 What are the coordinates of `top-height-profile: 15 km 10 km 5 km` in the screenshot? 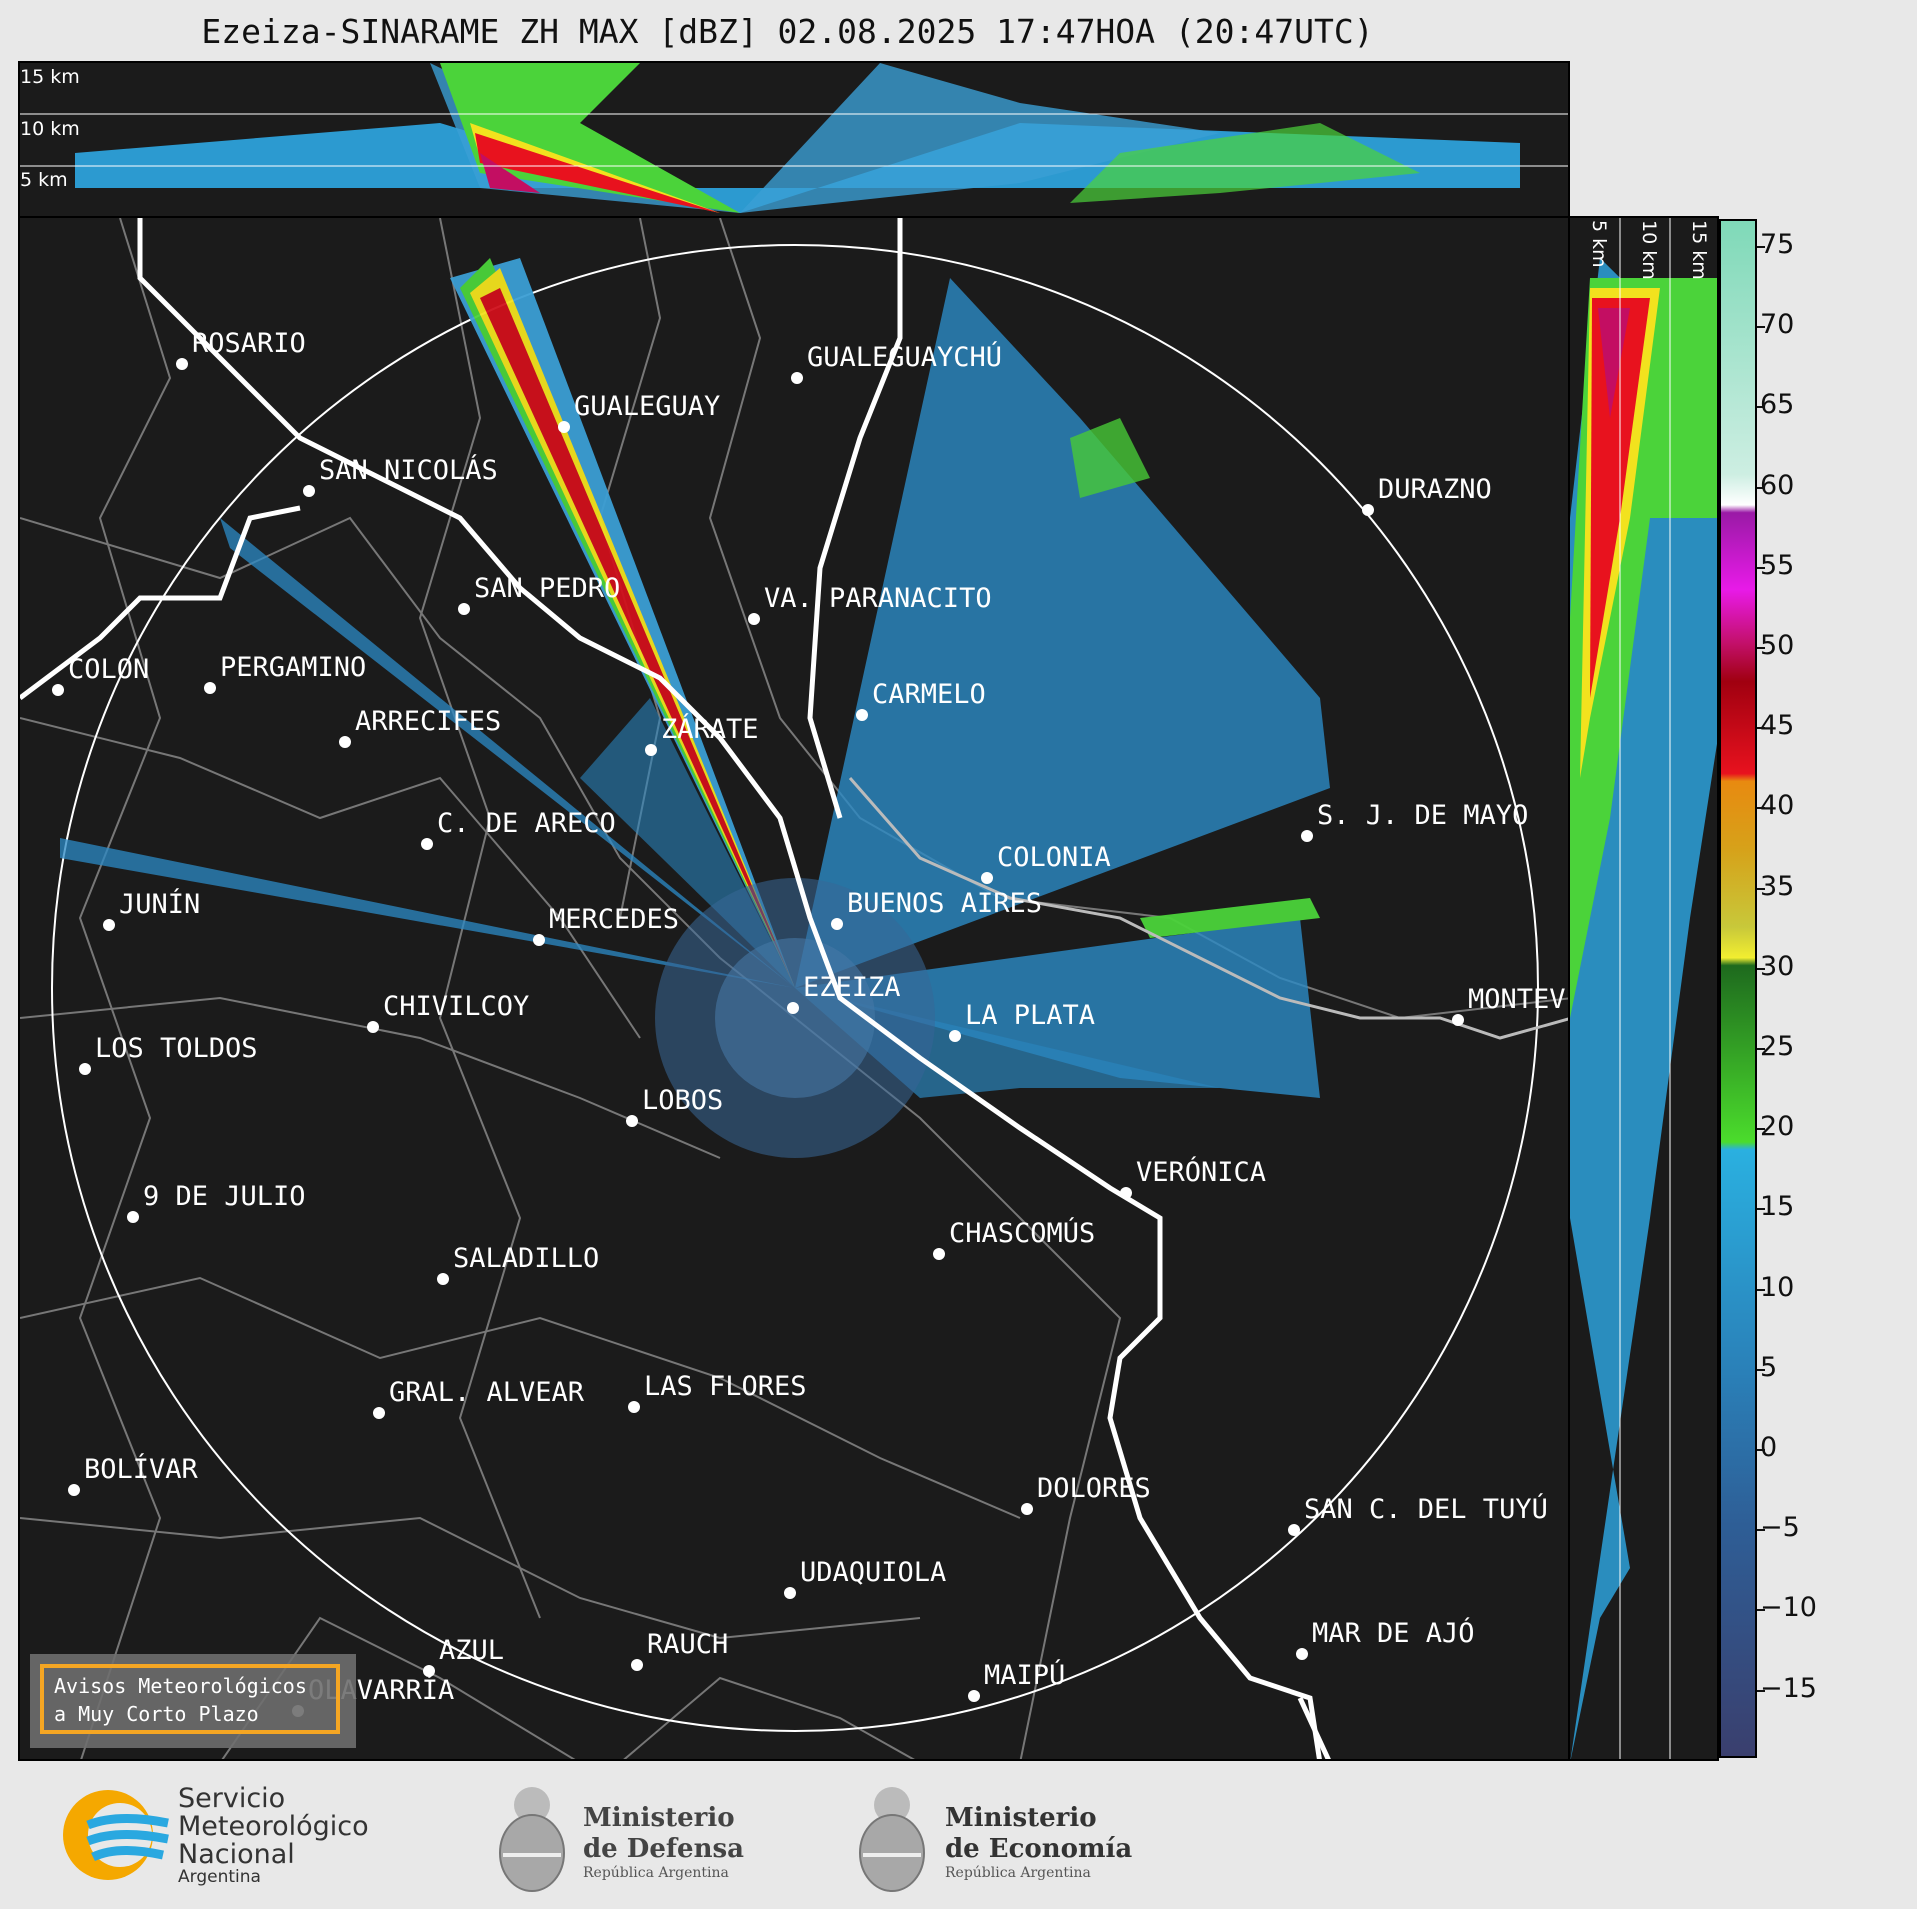 It's located at (794, 139).